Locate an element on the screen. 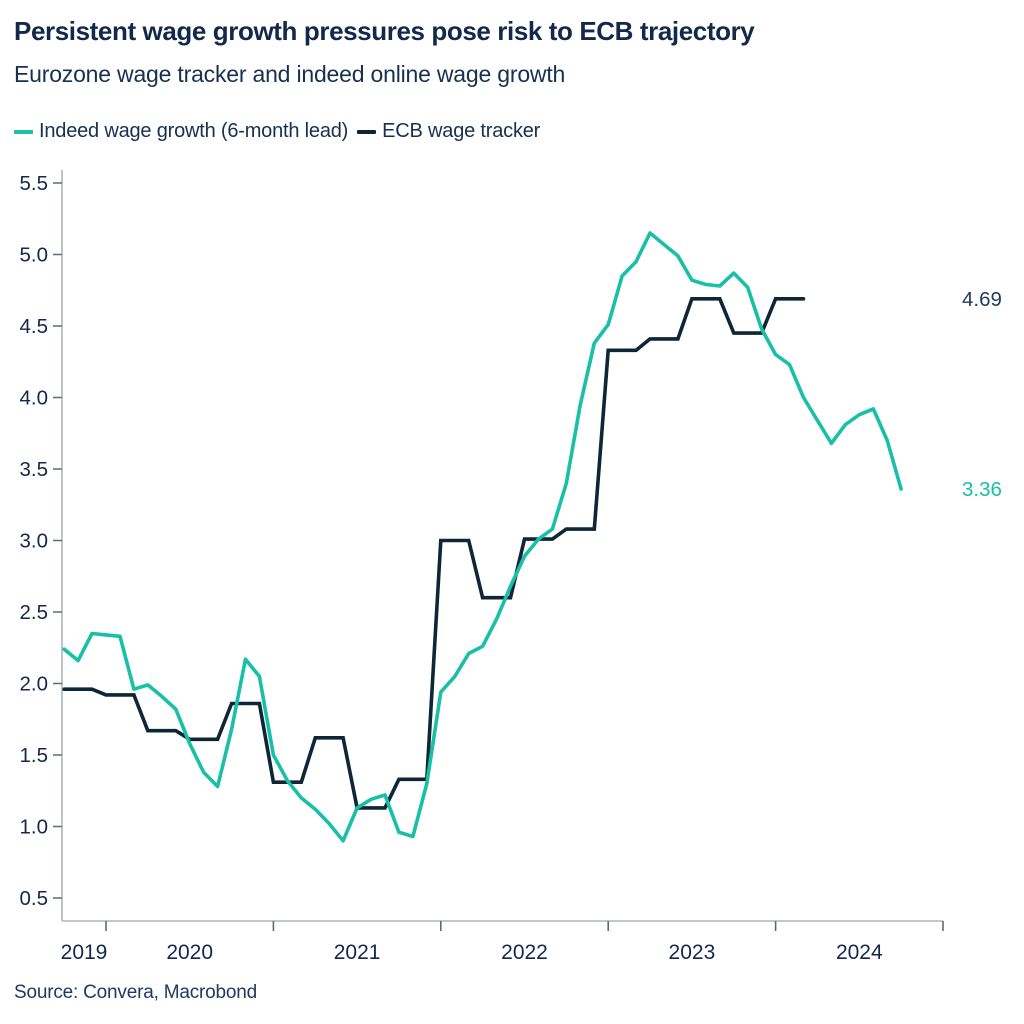 This screenshot has height=1024, width=1024. y-tick-label: 1.5 is located at coordinates (34, 755).